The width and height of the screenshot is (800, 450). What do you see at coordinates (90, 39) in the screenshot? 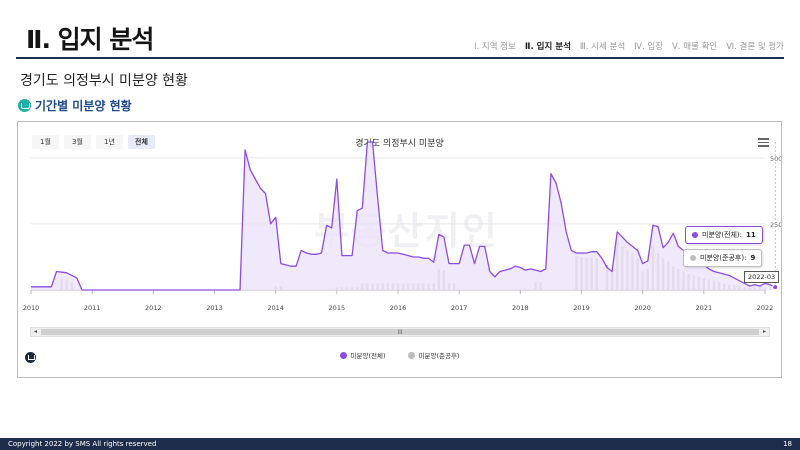
I see `page-title: Ⅱ. 입지 분석` at bounding box center [90, 39].